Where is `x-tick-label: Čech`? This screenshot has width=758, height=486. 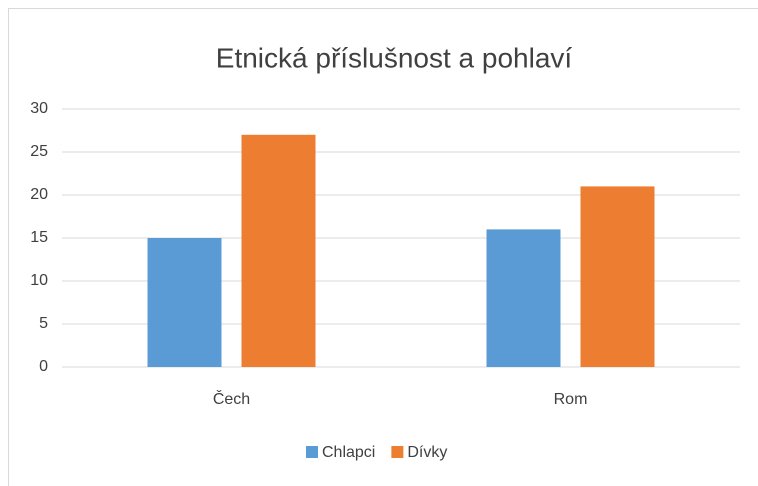
x-tick-label: Čech is located at coordinates (231, 398).